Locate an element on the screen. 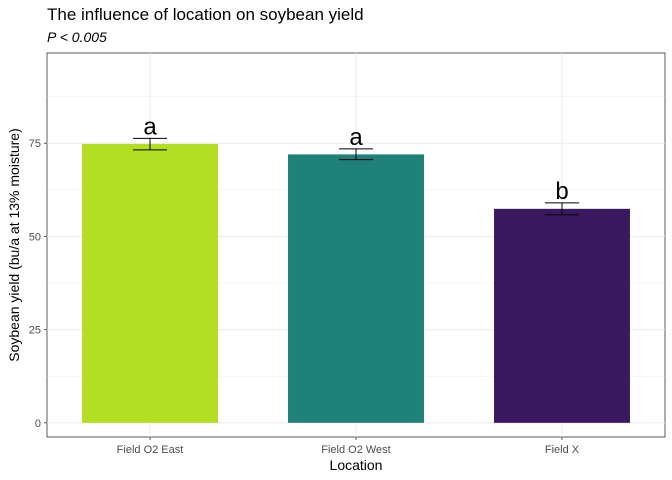  x-tick-label: Field O2 East is located at coordinates (150, 450).